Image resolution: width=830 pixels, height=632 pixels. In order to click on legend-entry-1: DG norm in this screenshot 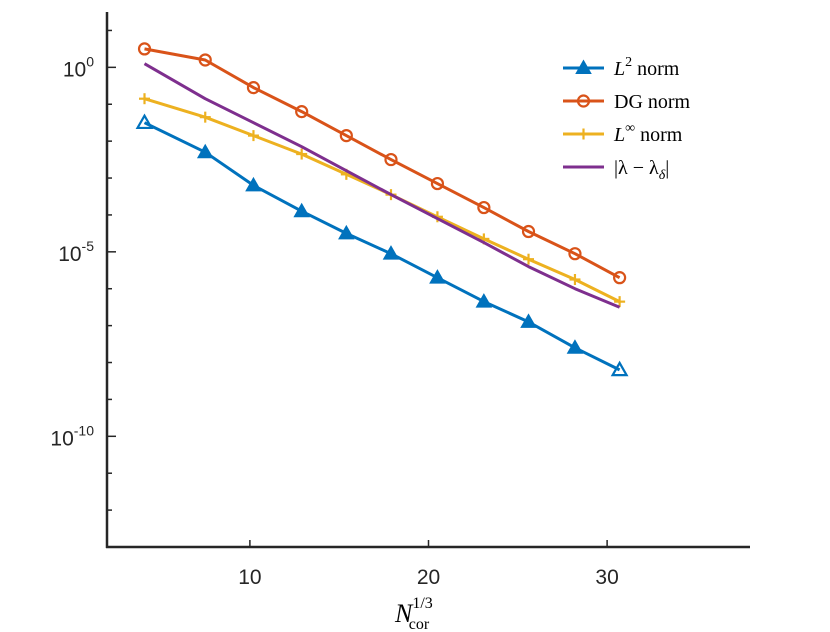, I will do `click(627, 102)`.